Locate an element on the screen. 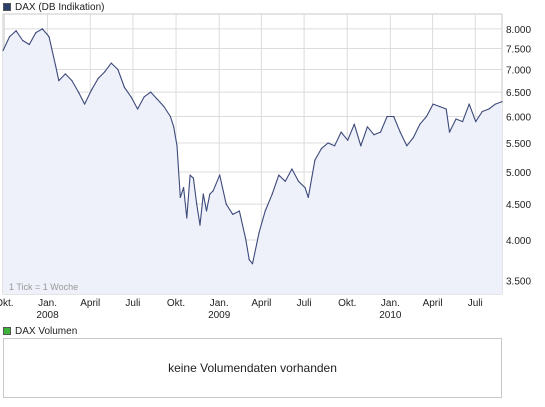 The image size is (545, 407). y-tick-label: 8.000 is located at coordinates (518, 30).